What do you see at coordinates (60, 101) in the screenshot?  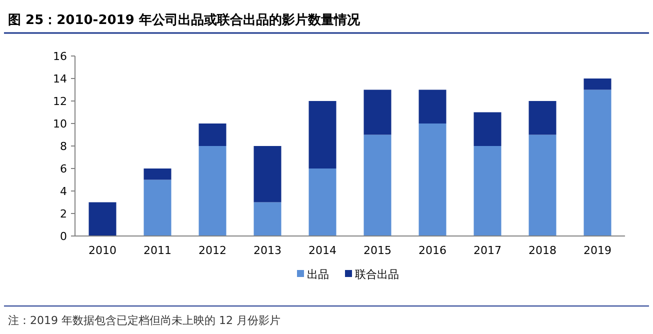 I see `y-tick-label: 12` at bounding box center [60, 101].